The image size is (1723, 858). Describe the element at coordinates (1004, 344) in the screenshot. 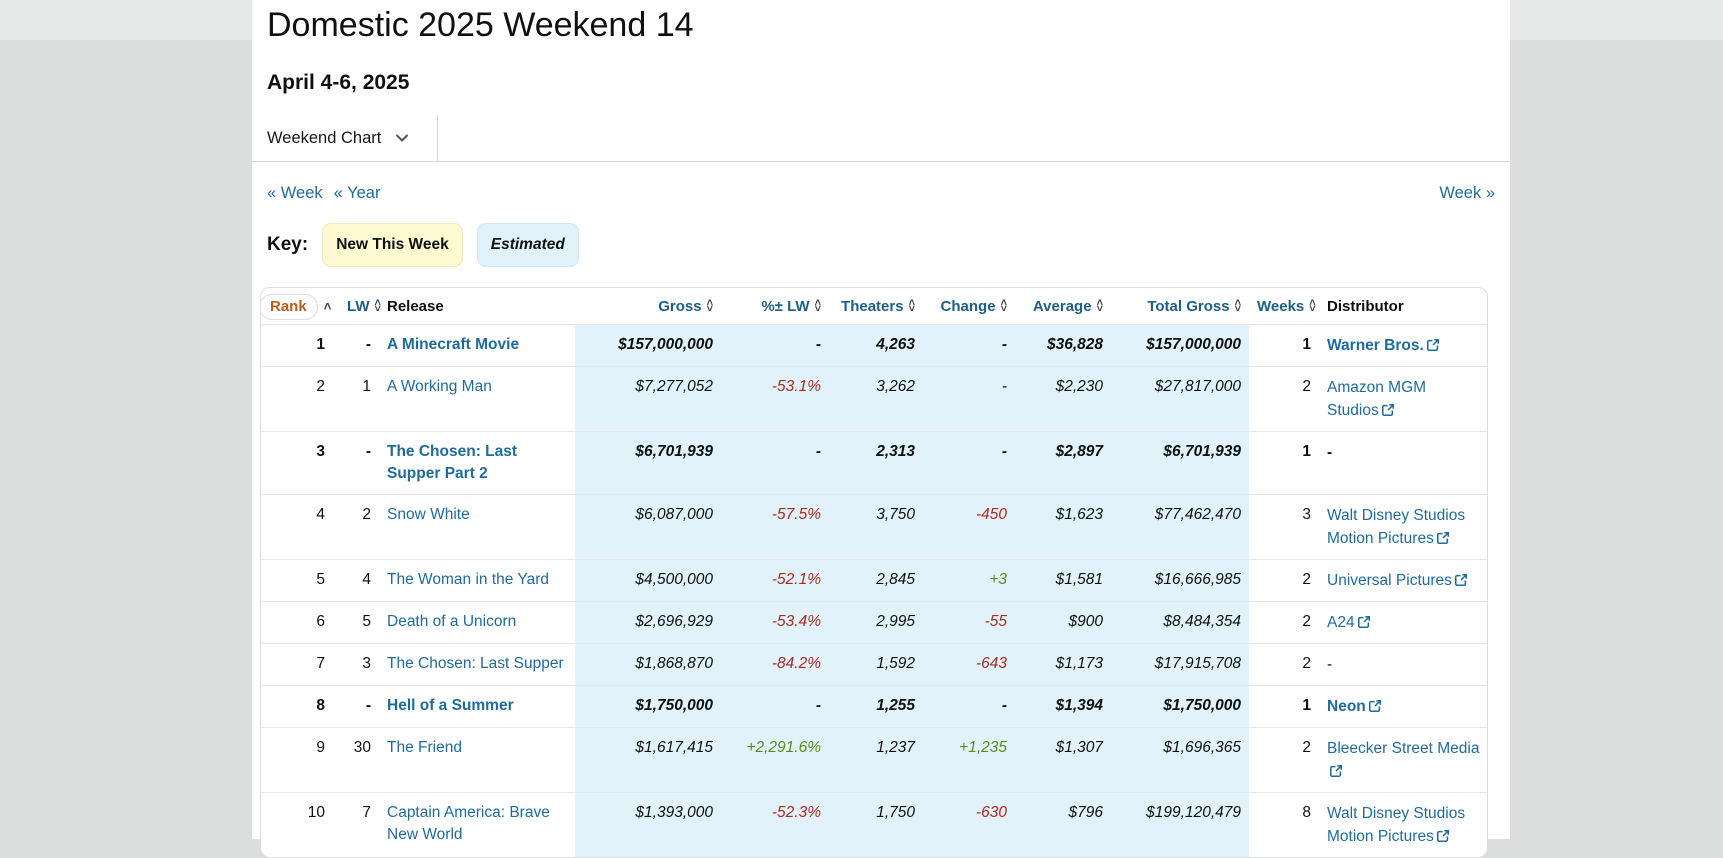

I see `change-value: -` at that location.